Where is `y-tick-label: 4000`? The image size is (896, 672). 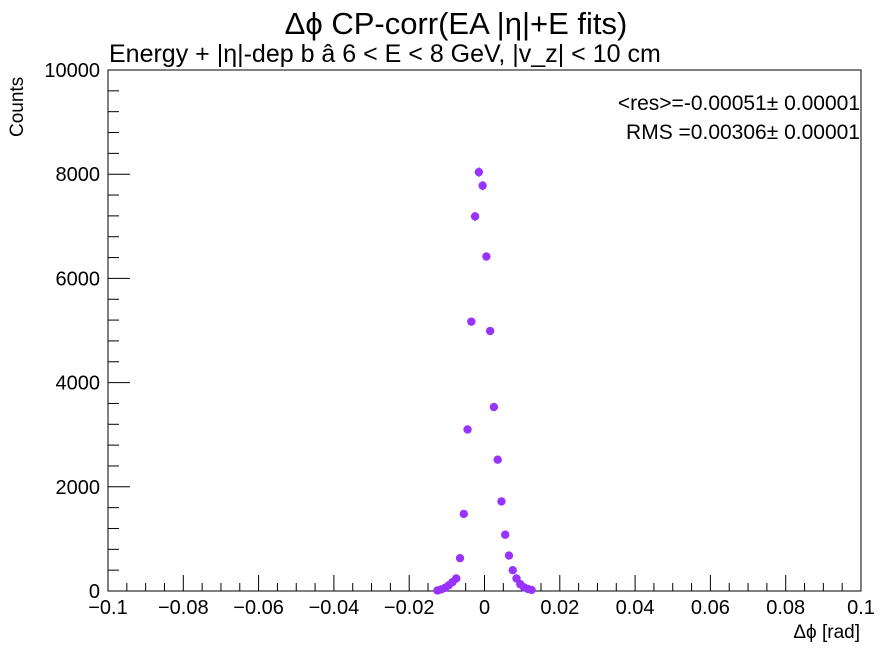 y-tick-label: 4000 is located at coordinates (78, 384).